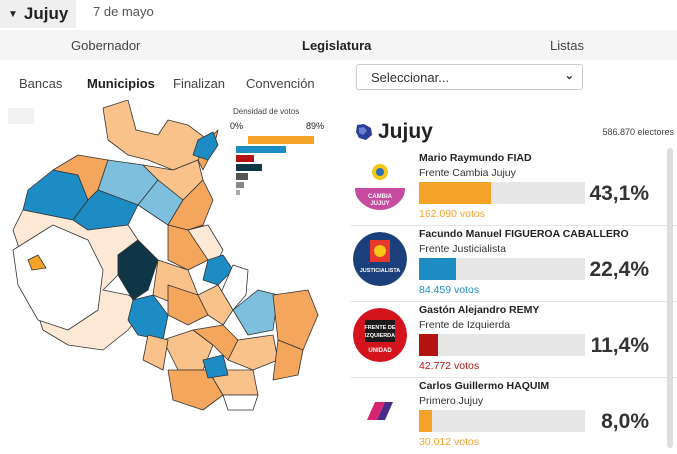  I want to click on chevron-down-icon: ⌄, so click(569, 76).